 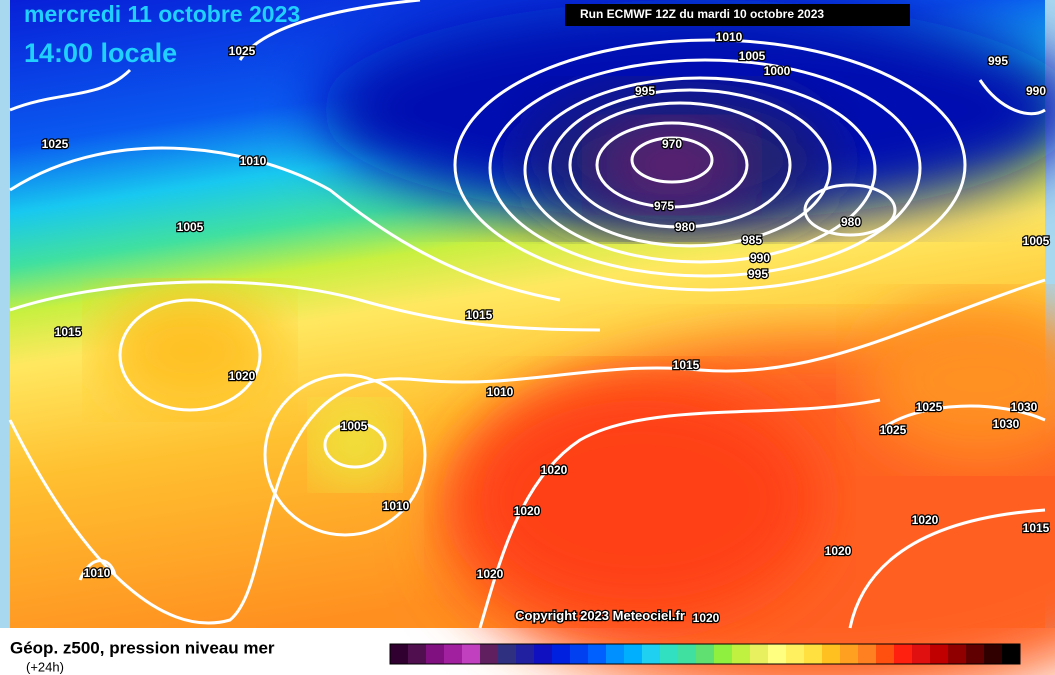 What do you see at coordinates (162, 14) in the screenshot?
I see `date: mercredi 11 octobre 2023` at bounding box center [162, 14].